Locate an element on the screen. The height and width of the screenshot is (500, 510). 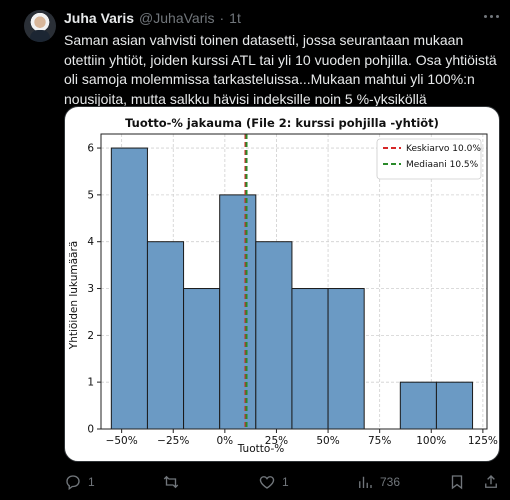
y-tick-label: 5 is located at coordinates (90, 195).